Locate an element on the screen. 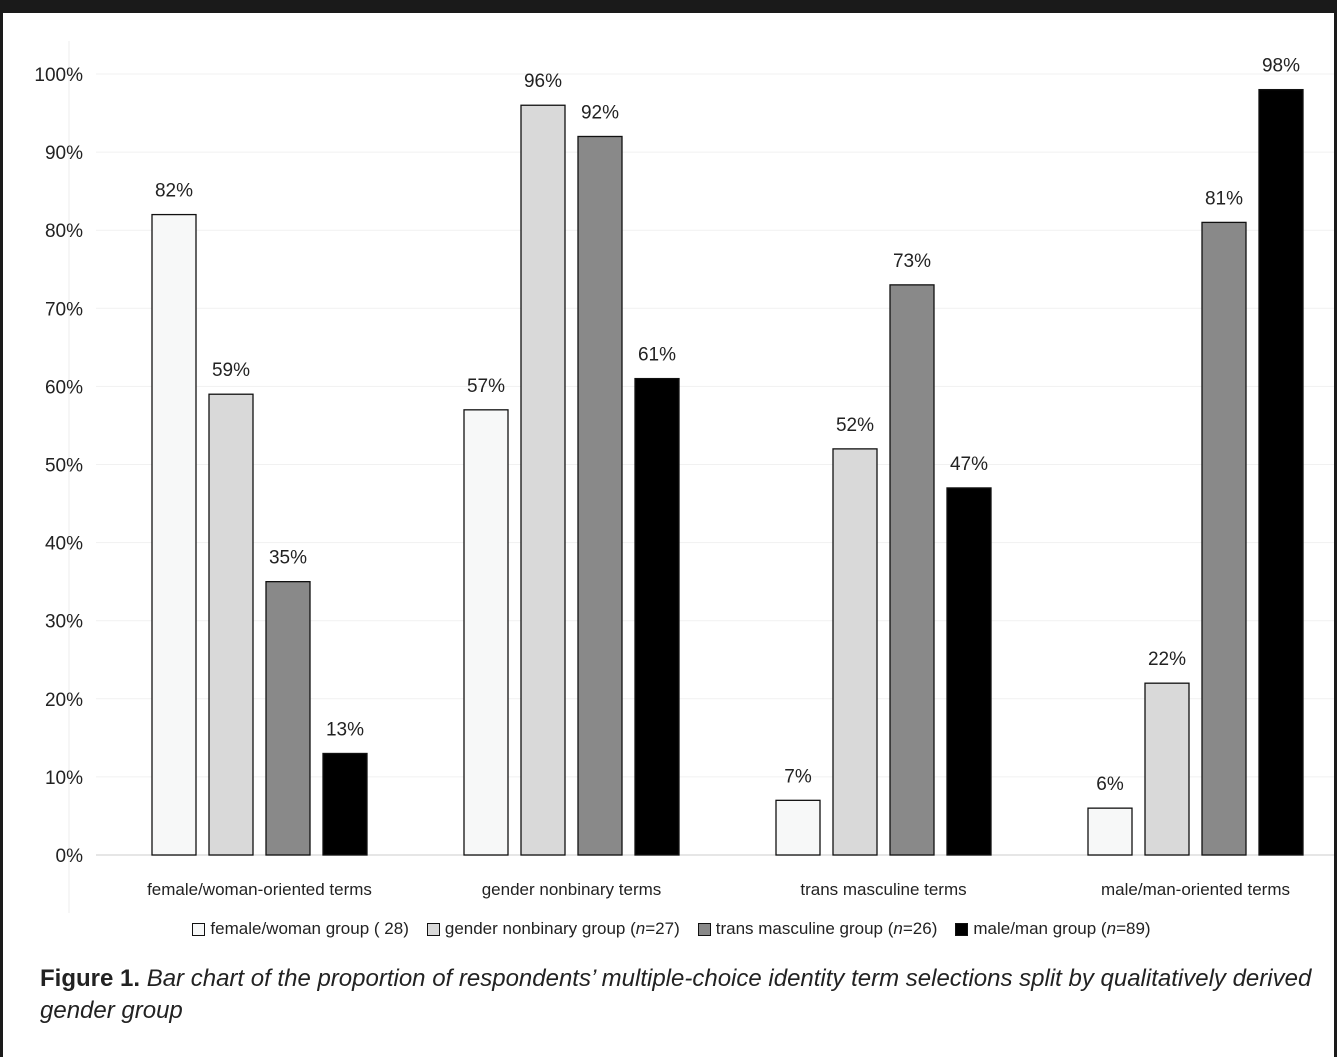  legend-item-female-woman-group: female/woman group ( 28) is located at coordinates (300, 929).